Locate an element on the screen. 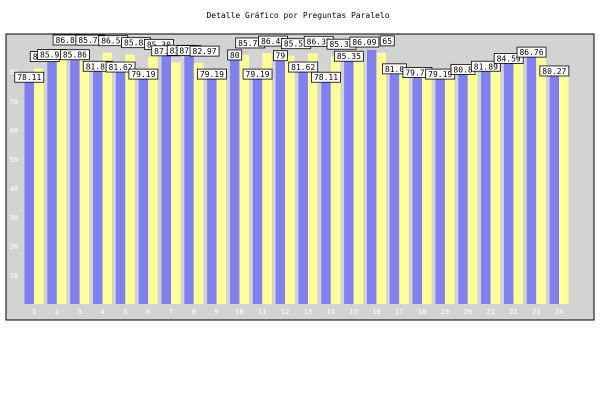 This screenshot has height=400, width=600. data-label: 81.0 is located at coordinates (394, 69).